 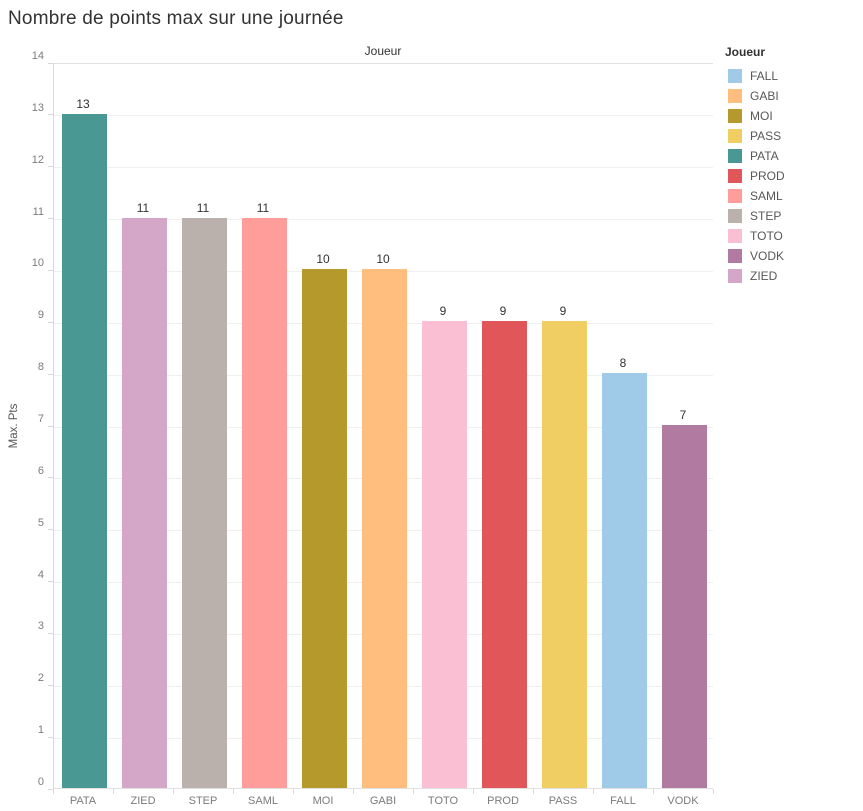 I want to click on x-axis-category-label: PASS, so click(x=563, y=801).